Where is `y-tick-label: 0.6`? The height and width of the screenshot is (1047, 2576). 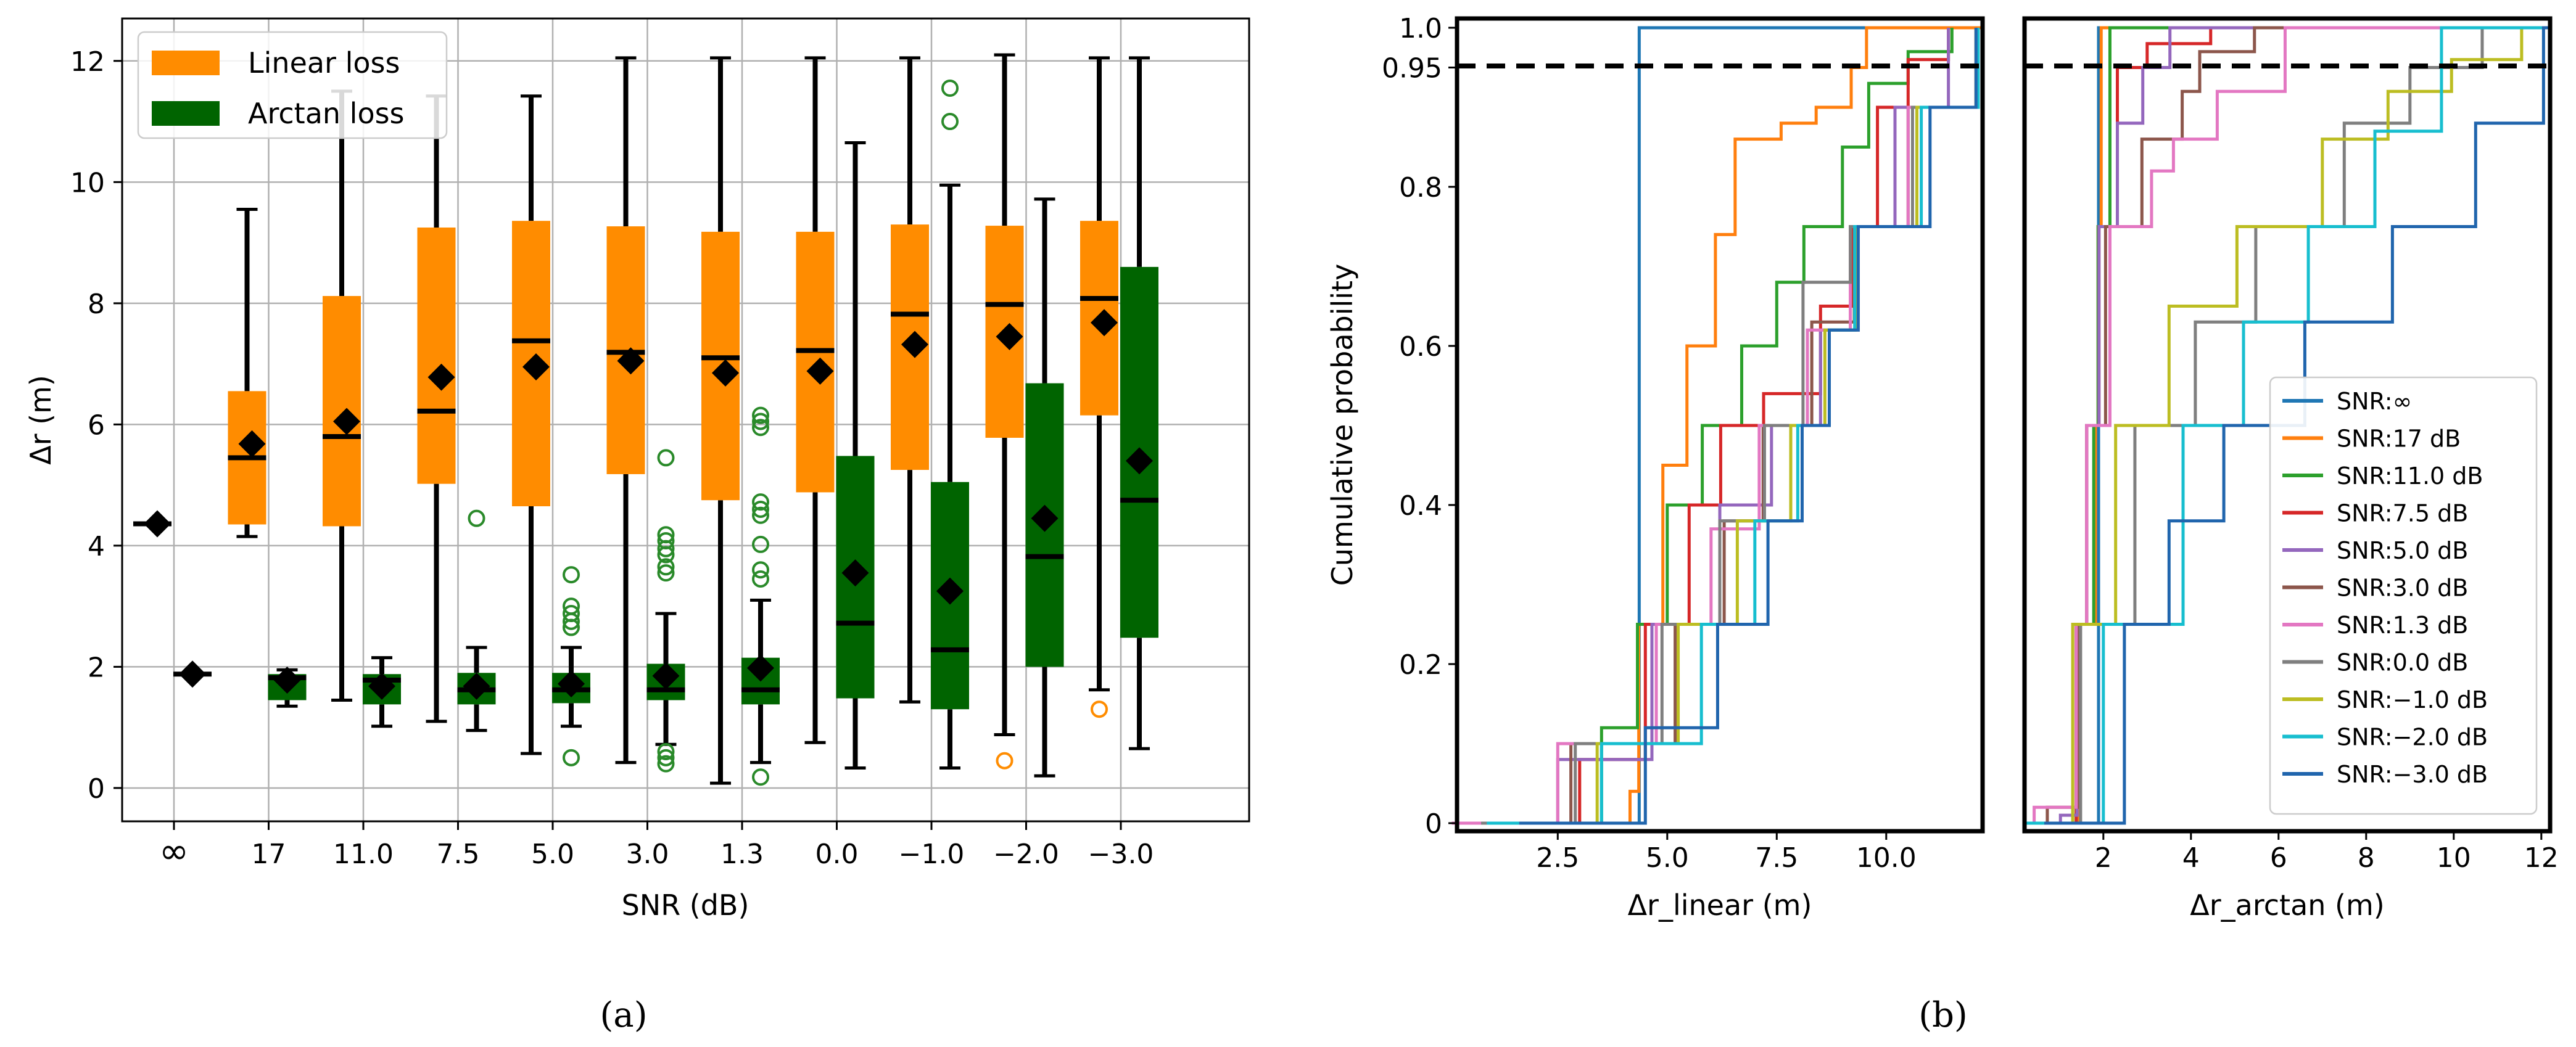
y-tick-label: 0.6 is located at coordinates (1421, 347).